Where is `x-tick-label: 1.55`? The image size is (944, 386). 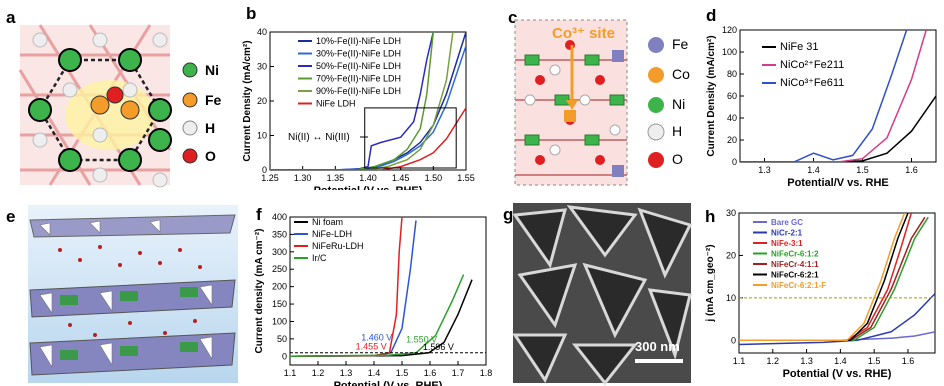 x-tick-label: 1.55 is located at coordinates (466, 178).